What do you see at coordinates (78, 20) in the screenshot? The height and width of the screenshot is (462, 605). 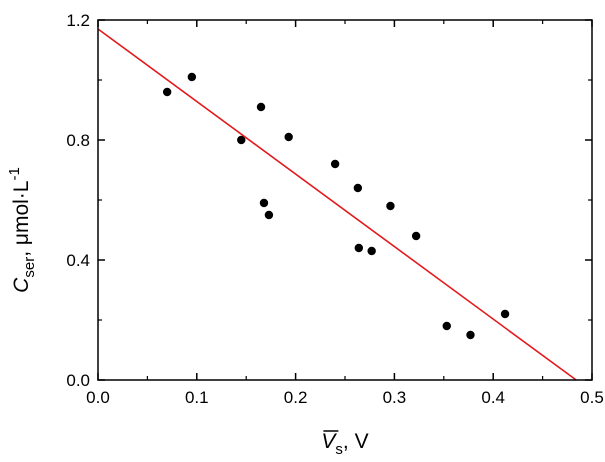 I see `y-tick-label: 1.2` at bounding box center [78, 20].